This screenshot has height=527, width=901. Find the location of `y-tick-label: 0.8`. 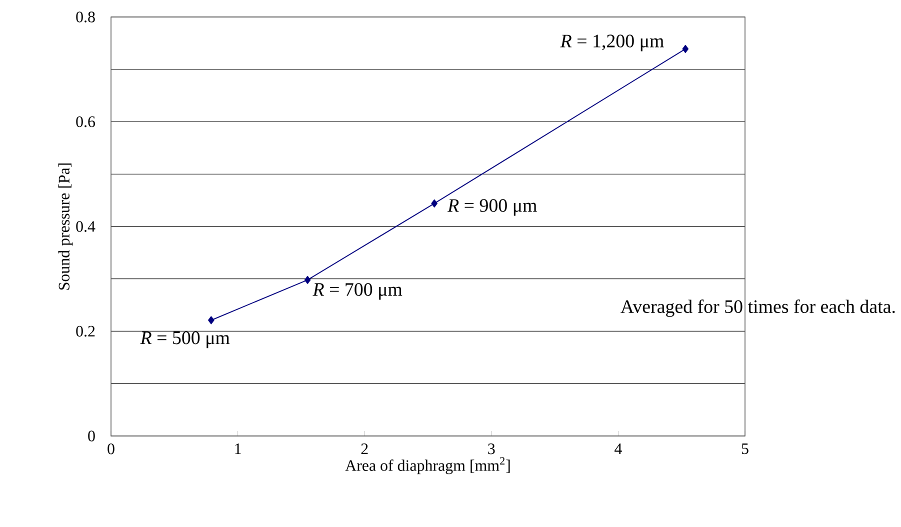

y-tick-label: 0.8 is located at coordinates (85, 17).